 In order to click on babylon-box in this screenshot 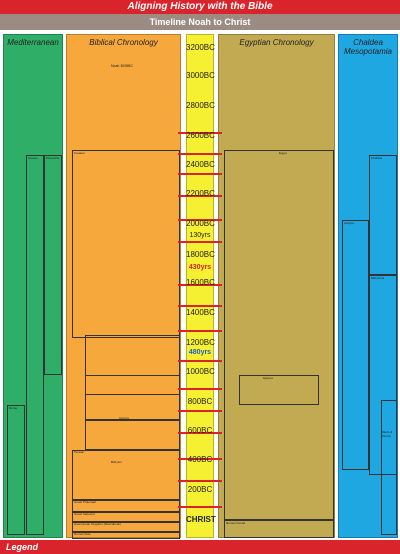, I will do `click(132, 435)`.